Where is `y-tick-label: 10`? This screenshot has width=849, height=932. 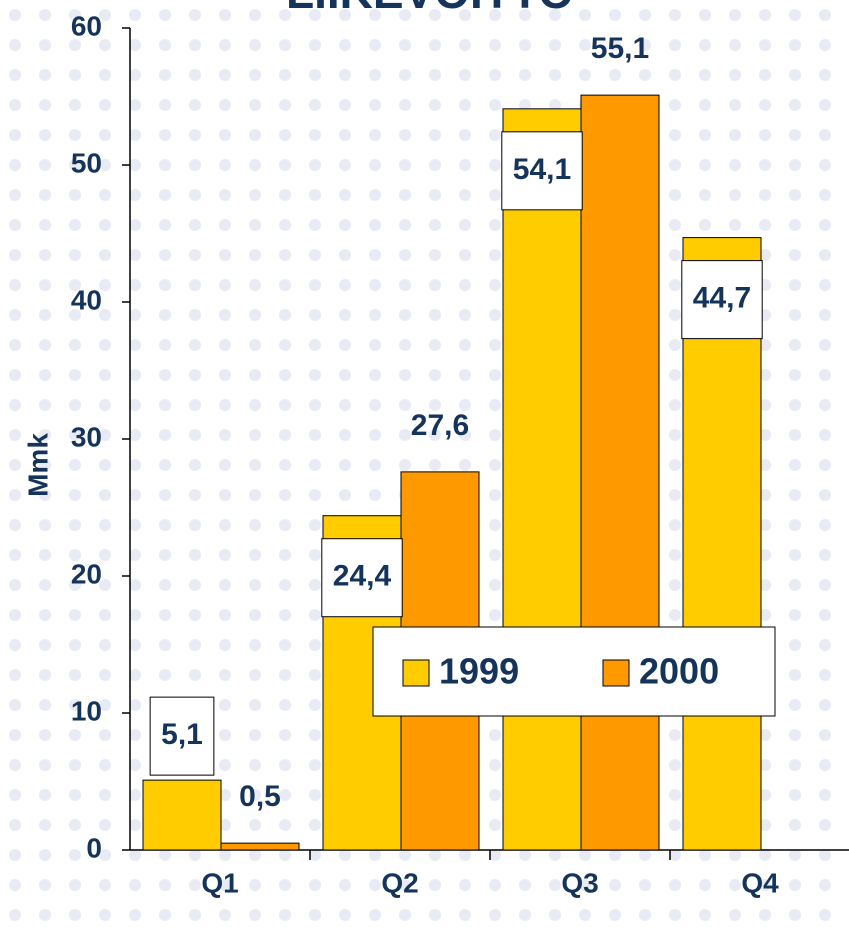 y-tick-label: 10 is located at coordinates (86, 710).